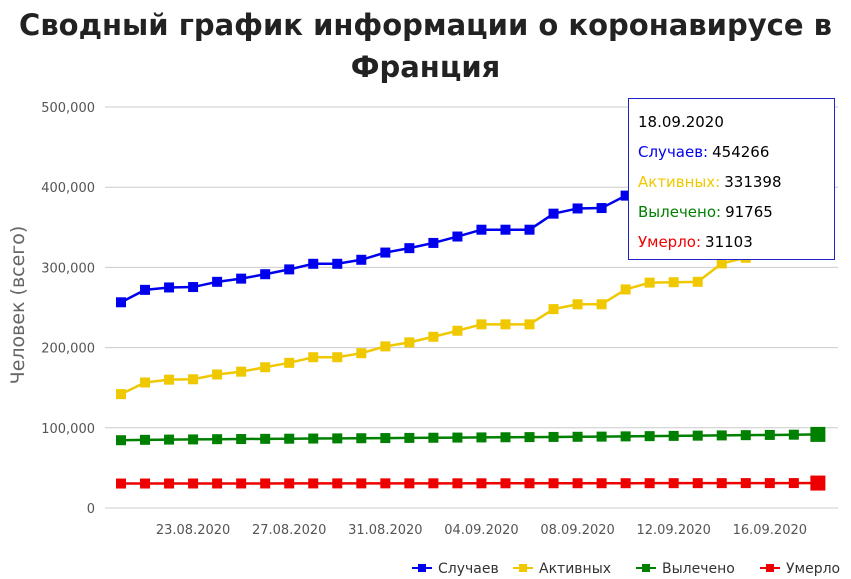 This screenshot has width=851, height=579. What do you see at coordinates (813, 569) in the screenshot?
I see `legend-label: Умерло` at bounding box center [813, 569].